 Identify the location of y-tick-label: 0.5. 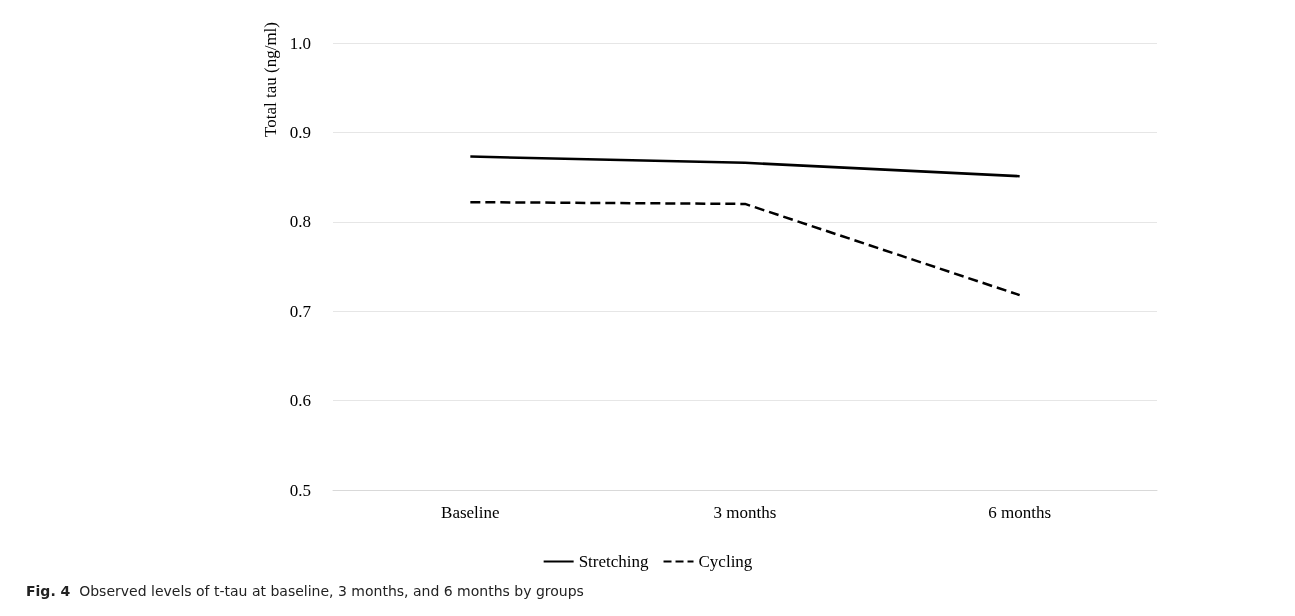
(300, 490).